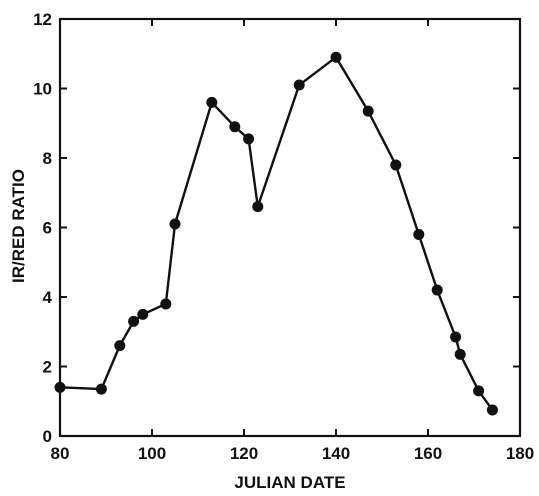 The image size is (539, 496). I want to click on y-tick-label: 8, so click(47, 158).